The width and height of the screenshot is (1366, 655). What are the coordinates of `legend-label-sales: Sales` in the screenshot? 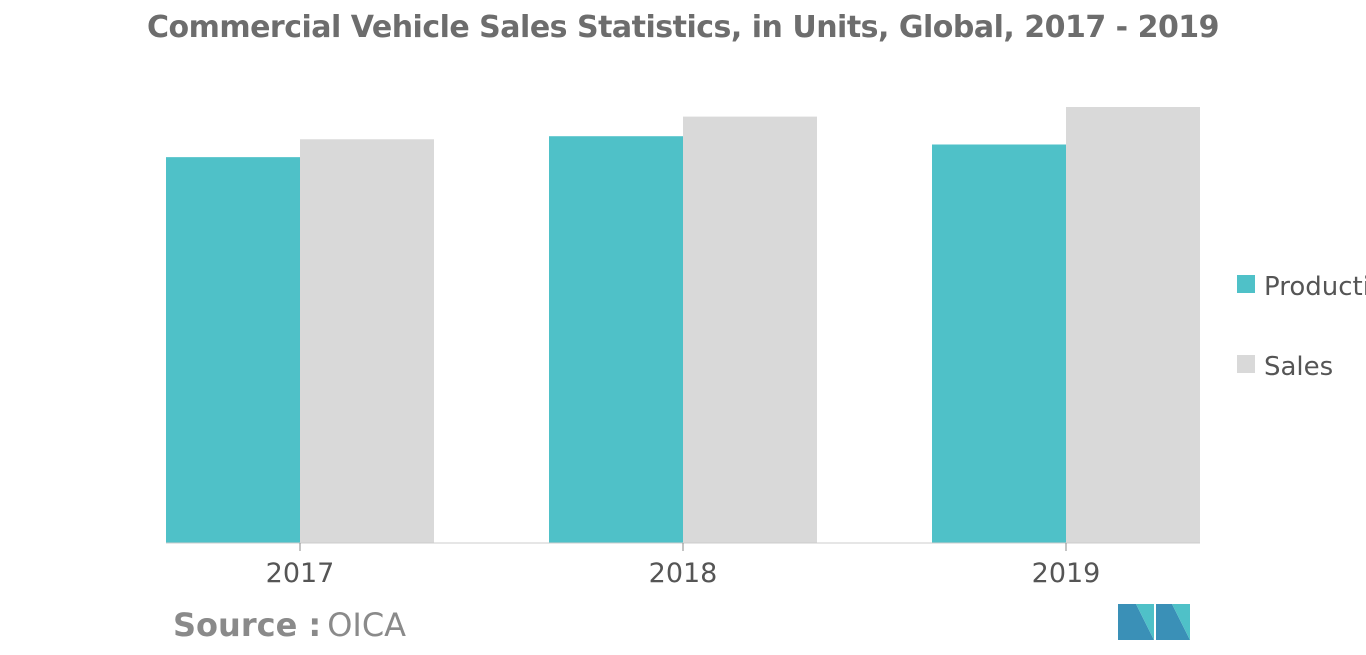 It's located at (1298, 367).